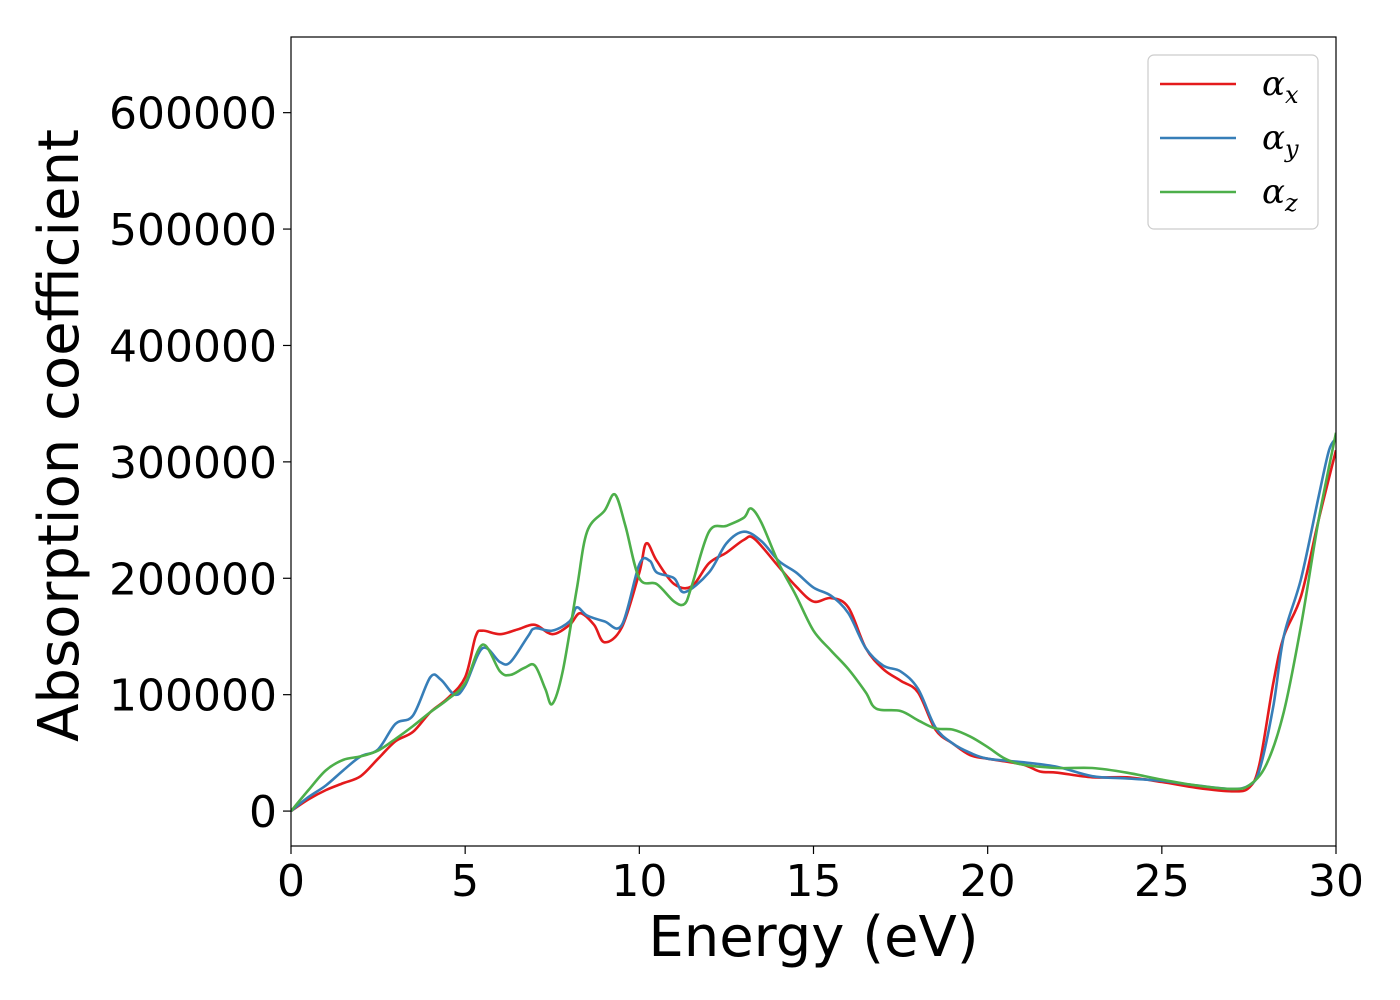  I want to click on x-tick-label: 15, so click(814, 881).